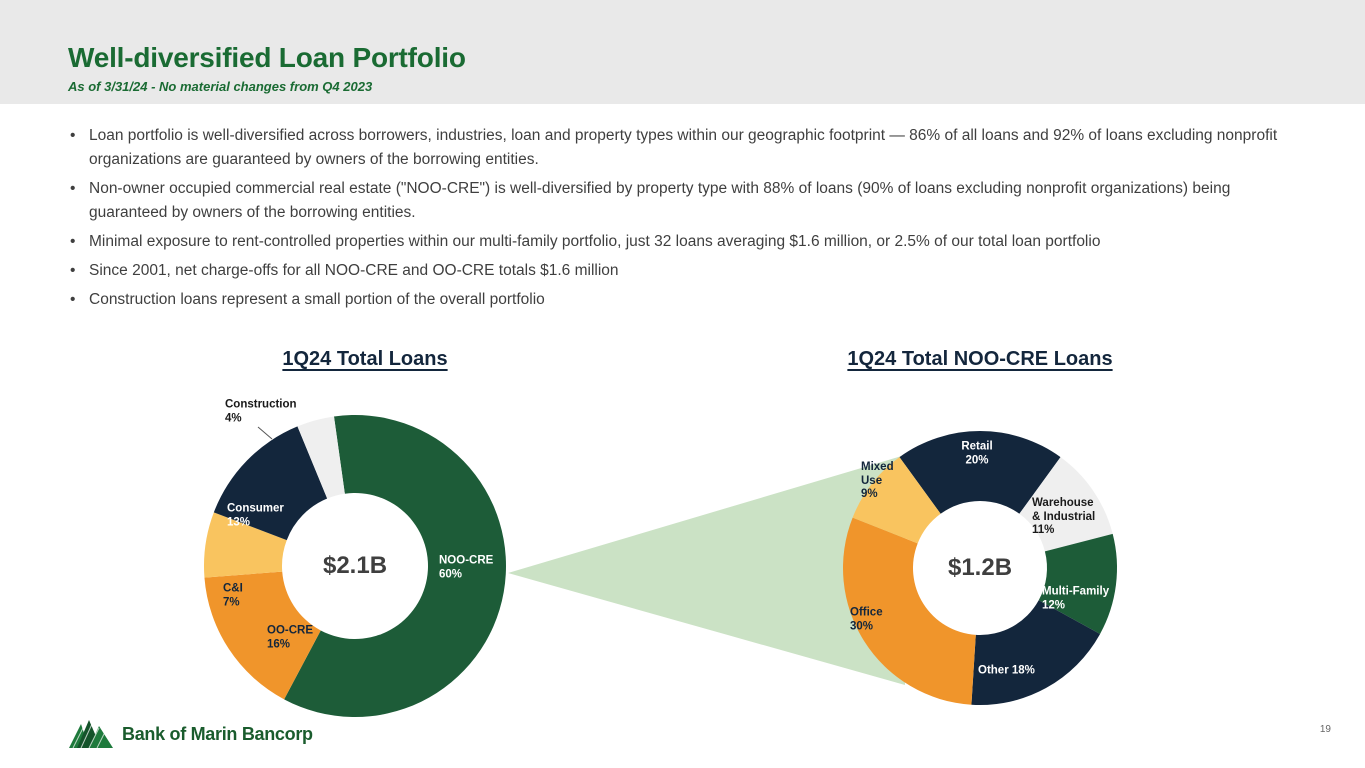  Describe the element at coordinates (1036, 653) in the screenshot. I see `donut-segment-other` at that location.